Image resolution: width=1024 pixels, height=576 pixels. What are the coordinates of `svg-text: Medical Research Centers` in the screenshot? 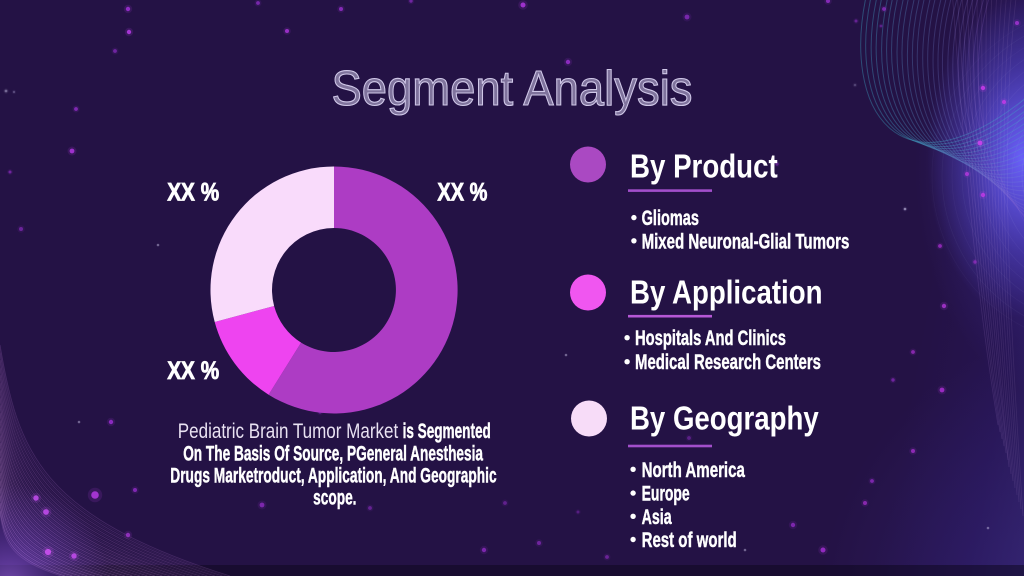 It's located at (728, 362).